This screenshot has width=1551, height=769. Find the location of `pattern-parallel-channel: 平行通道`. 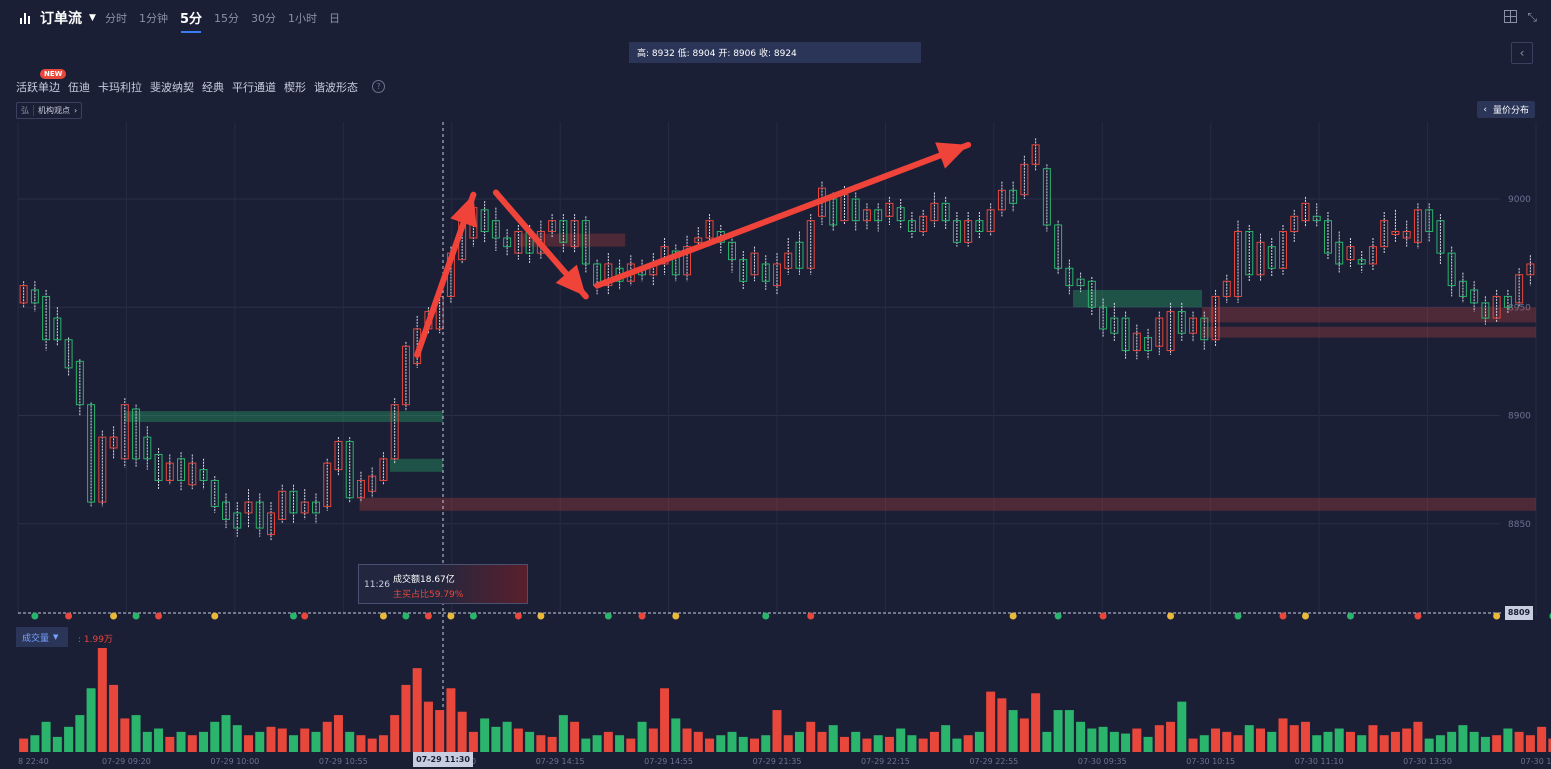

pattern-parallel-channel: 平行通道 is located at coordinates (254, 87).